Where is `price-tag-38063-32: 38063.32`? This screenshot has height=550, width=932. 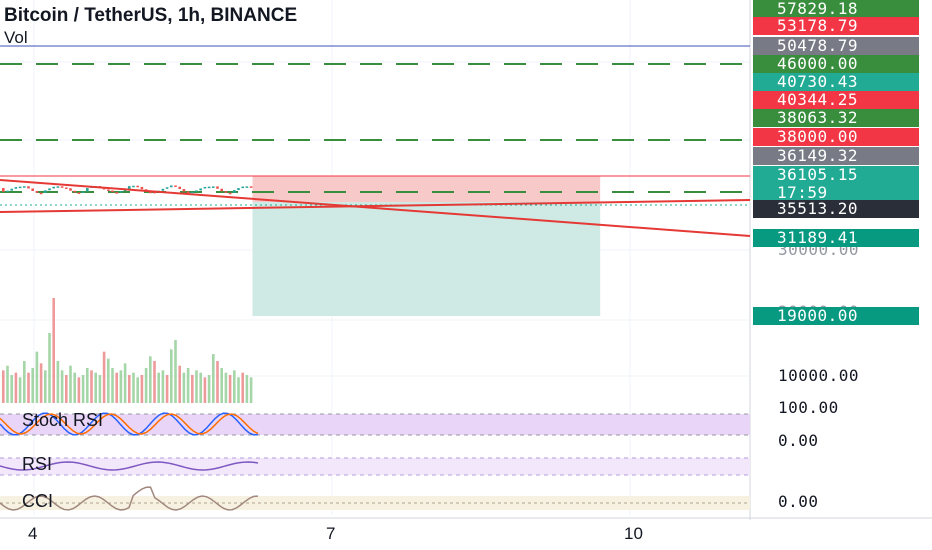
price-tag-38063-32: 38063.32 is located at coordinates (836, 118).